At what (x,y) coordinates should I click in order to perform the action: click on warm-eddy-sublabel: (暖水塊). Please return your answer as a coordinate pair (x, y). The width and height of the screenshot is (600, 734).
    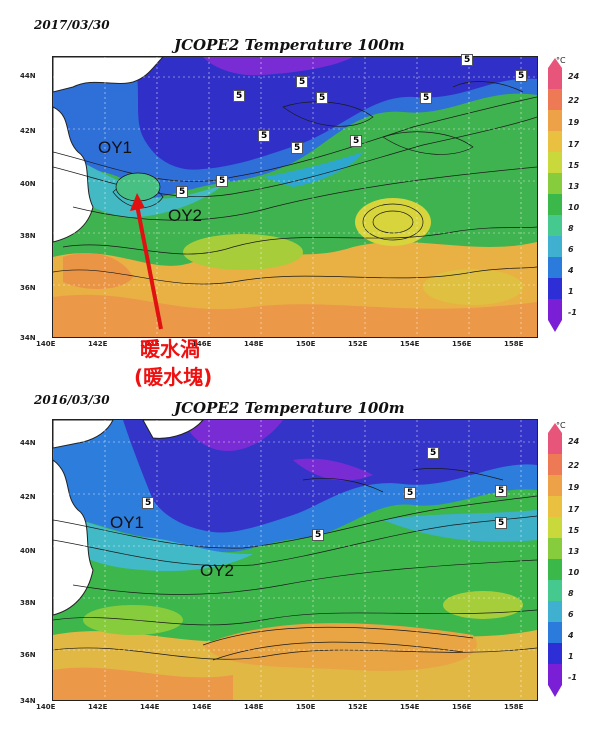
    Looking at the image, I should click on (173, 377).